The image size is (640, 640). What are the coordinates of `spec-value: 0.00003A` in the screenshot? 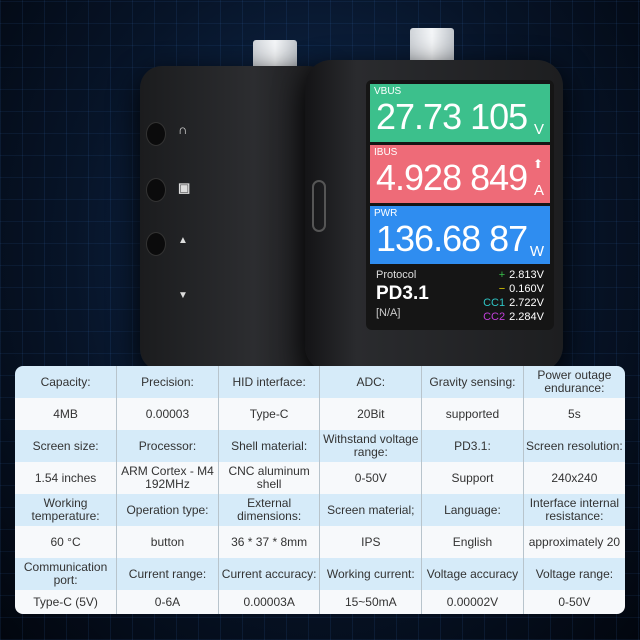 It's located at (269, 602).